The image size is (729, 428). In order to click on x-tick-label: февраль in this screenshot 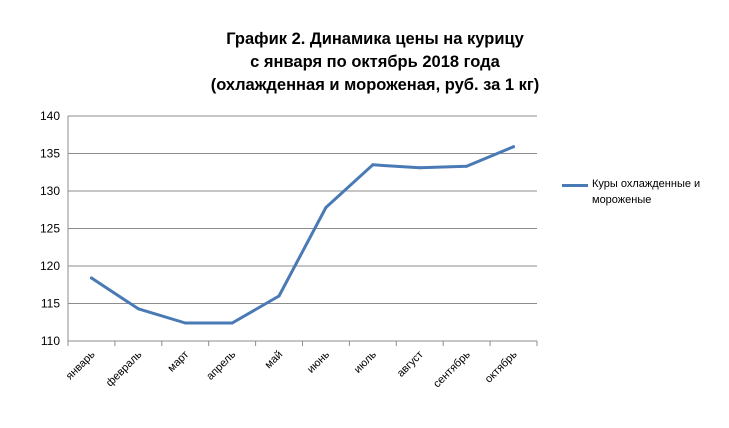, I will do `click(124, 368)`.